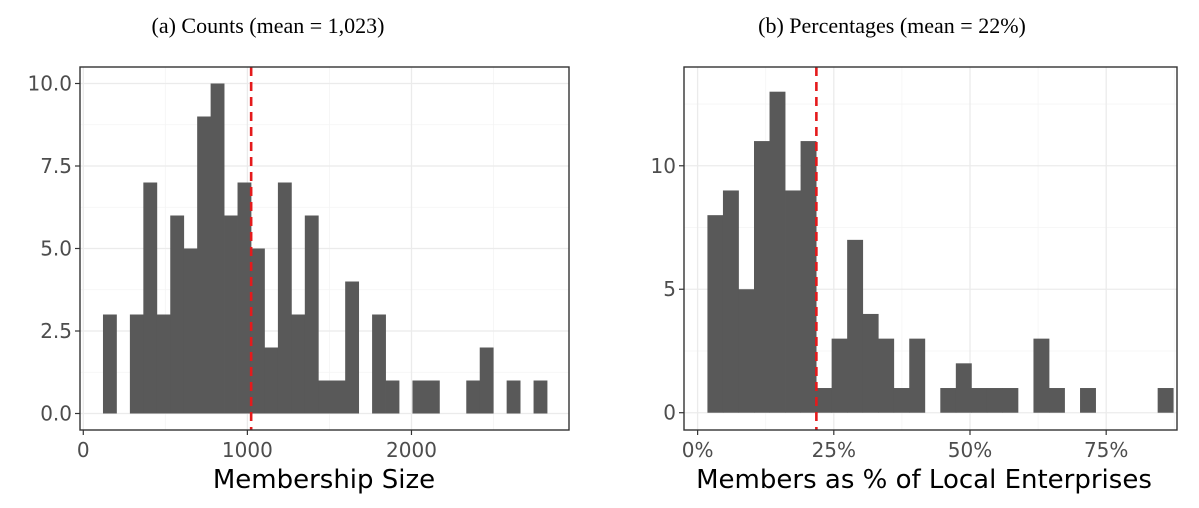  What do you see at coordinates (892, 25) in the screenshot?
I see `panel-b-title: (b) Percentages (mean = 22%)` at bounding box center [892, 25].